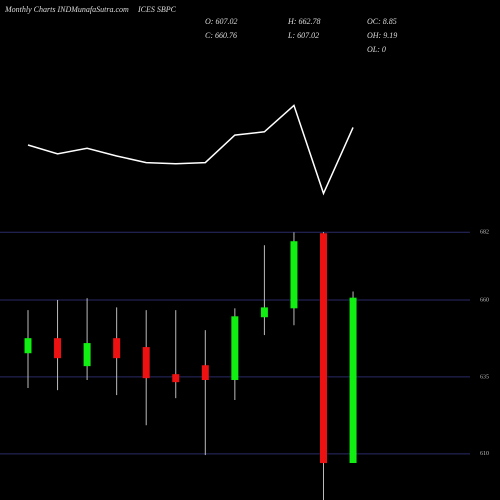 Image resolution: width=500 pixels, height=500 pixels. Describe the element at coordinates (303, 21) in the screenshot. I see `stat: H: 662.78` at that location.